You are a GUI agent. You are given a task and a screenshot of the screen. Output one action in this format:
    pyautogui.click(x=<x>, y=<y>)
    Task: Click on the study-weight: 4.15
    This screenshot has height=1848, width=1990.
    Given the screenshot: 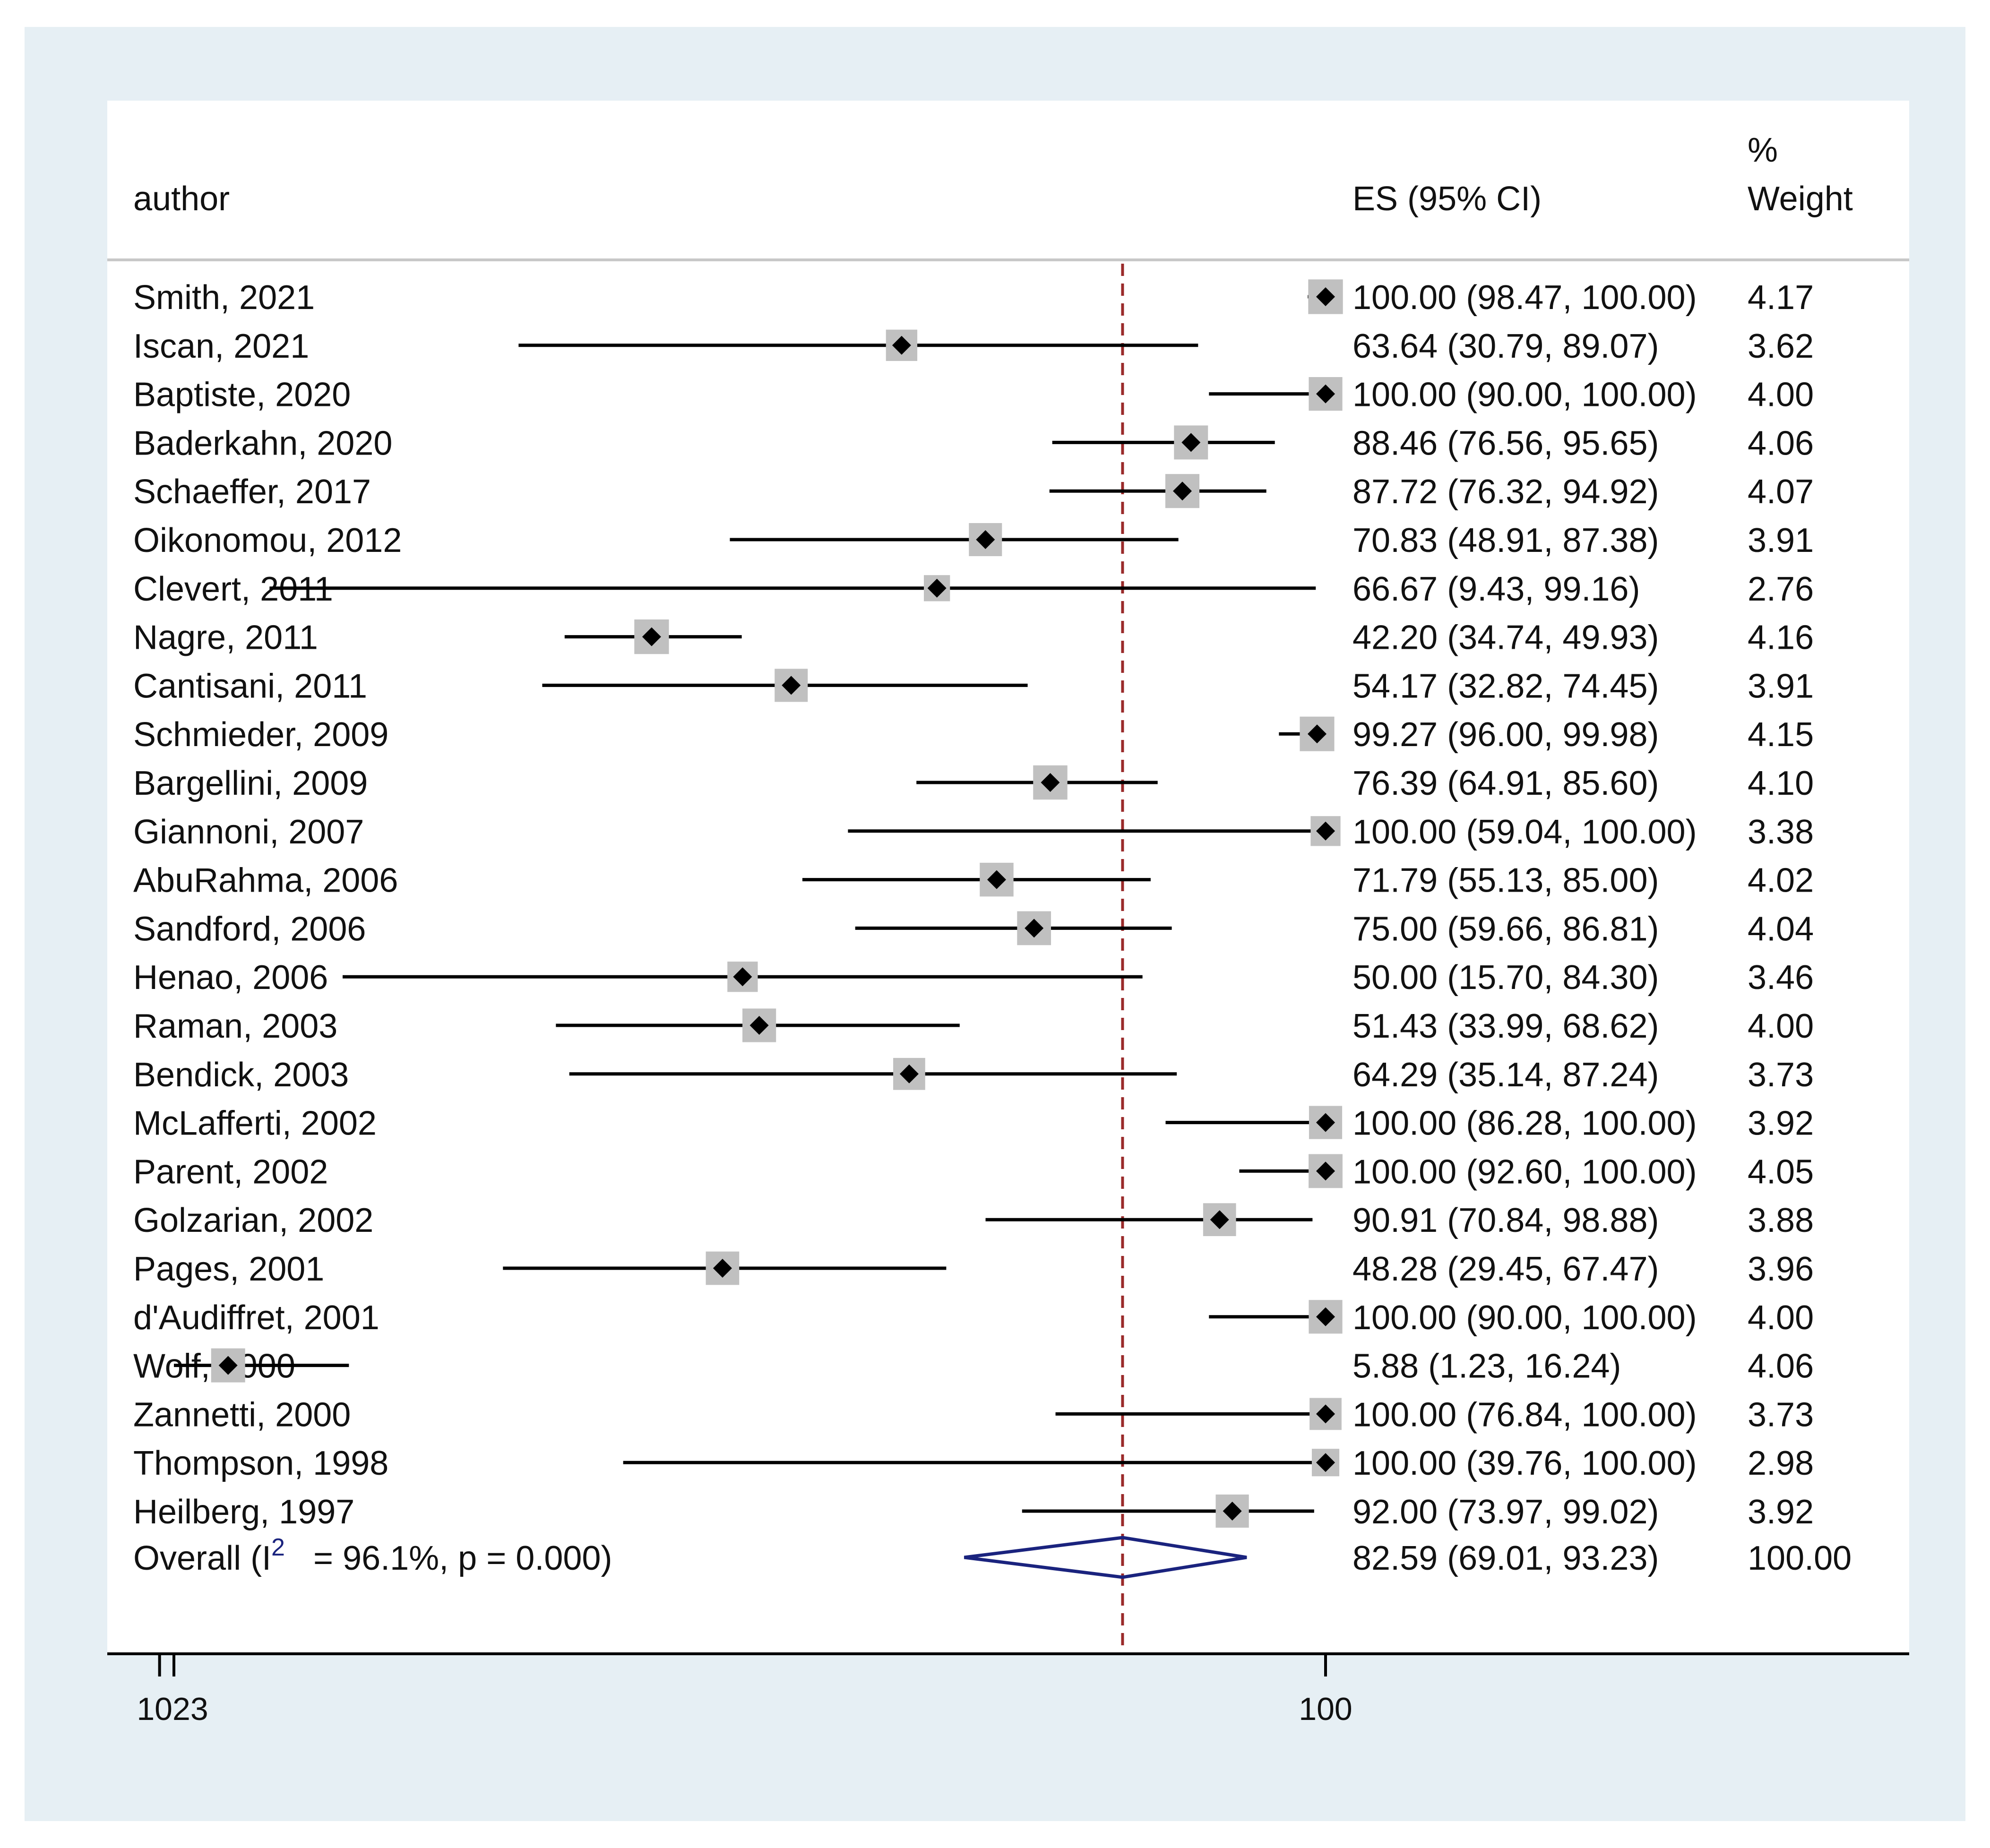 What is the action you would take?
    pyautogui.click(x=1781, y=735)
    